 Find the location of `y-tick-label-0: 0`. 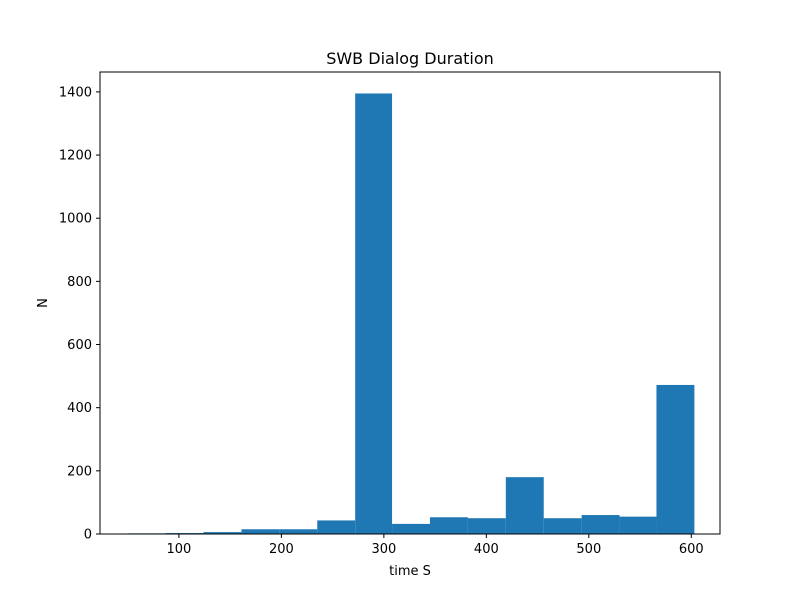

y-tick-label-0: 0 is located at coordinates (88, 535).